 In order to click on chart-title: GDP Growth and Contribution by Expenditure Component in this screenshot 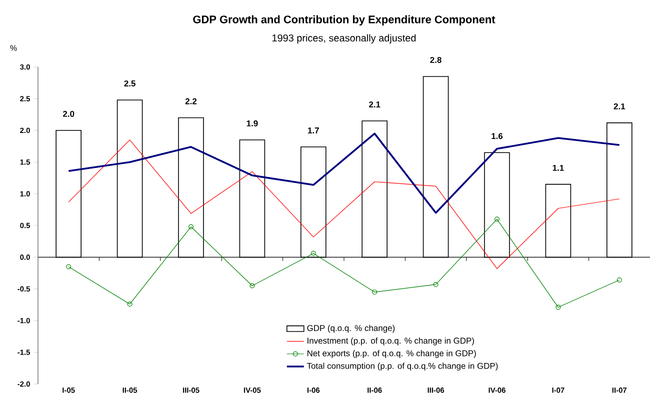, I will do `click(344, 20)`.